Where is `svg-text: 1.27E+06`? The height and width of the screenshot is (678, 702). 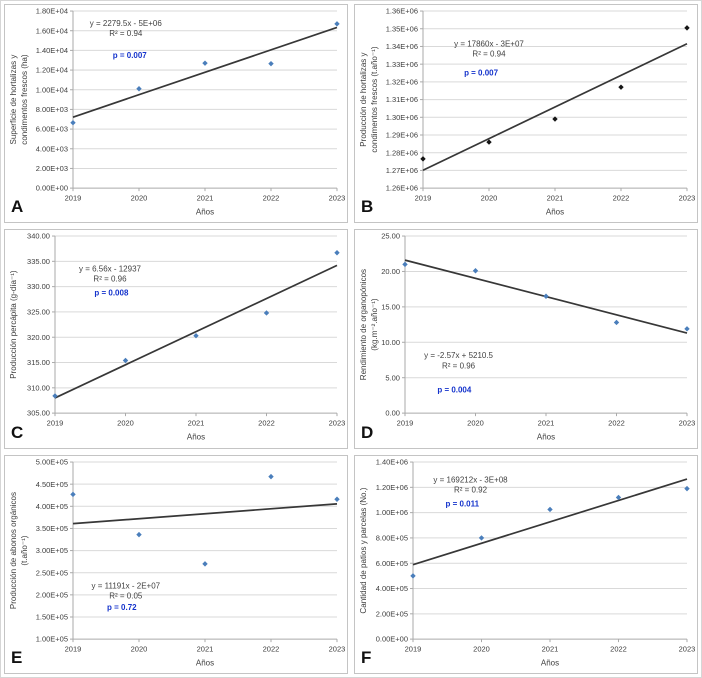
svg-text: 1.27E+06 is located at coordinates (402, 170).